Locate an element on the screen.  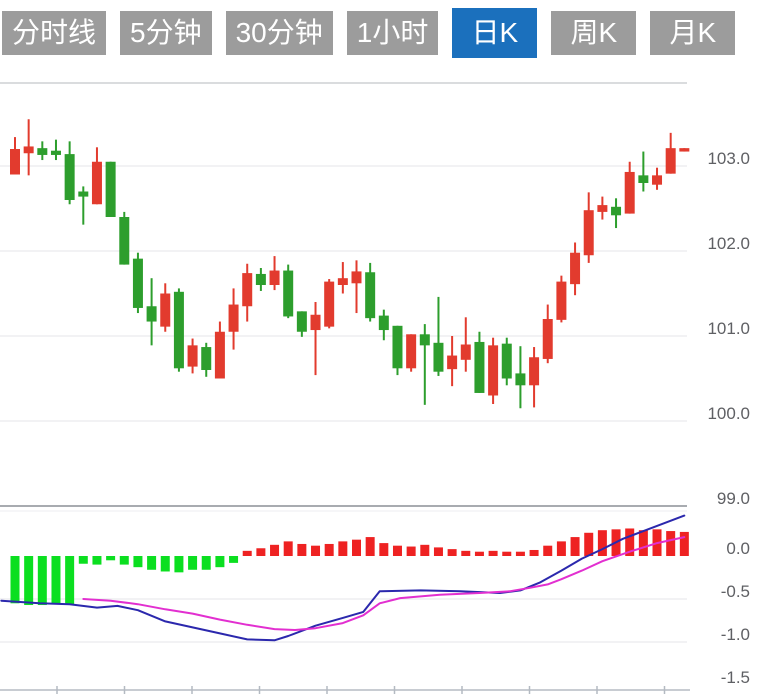
macd-tick-label: -0.5 is located at coordinates (735, 591).